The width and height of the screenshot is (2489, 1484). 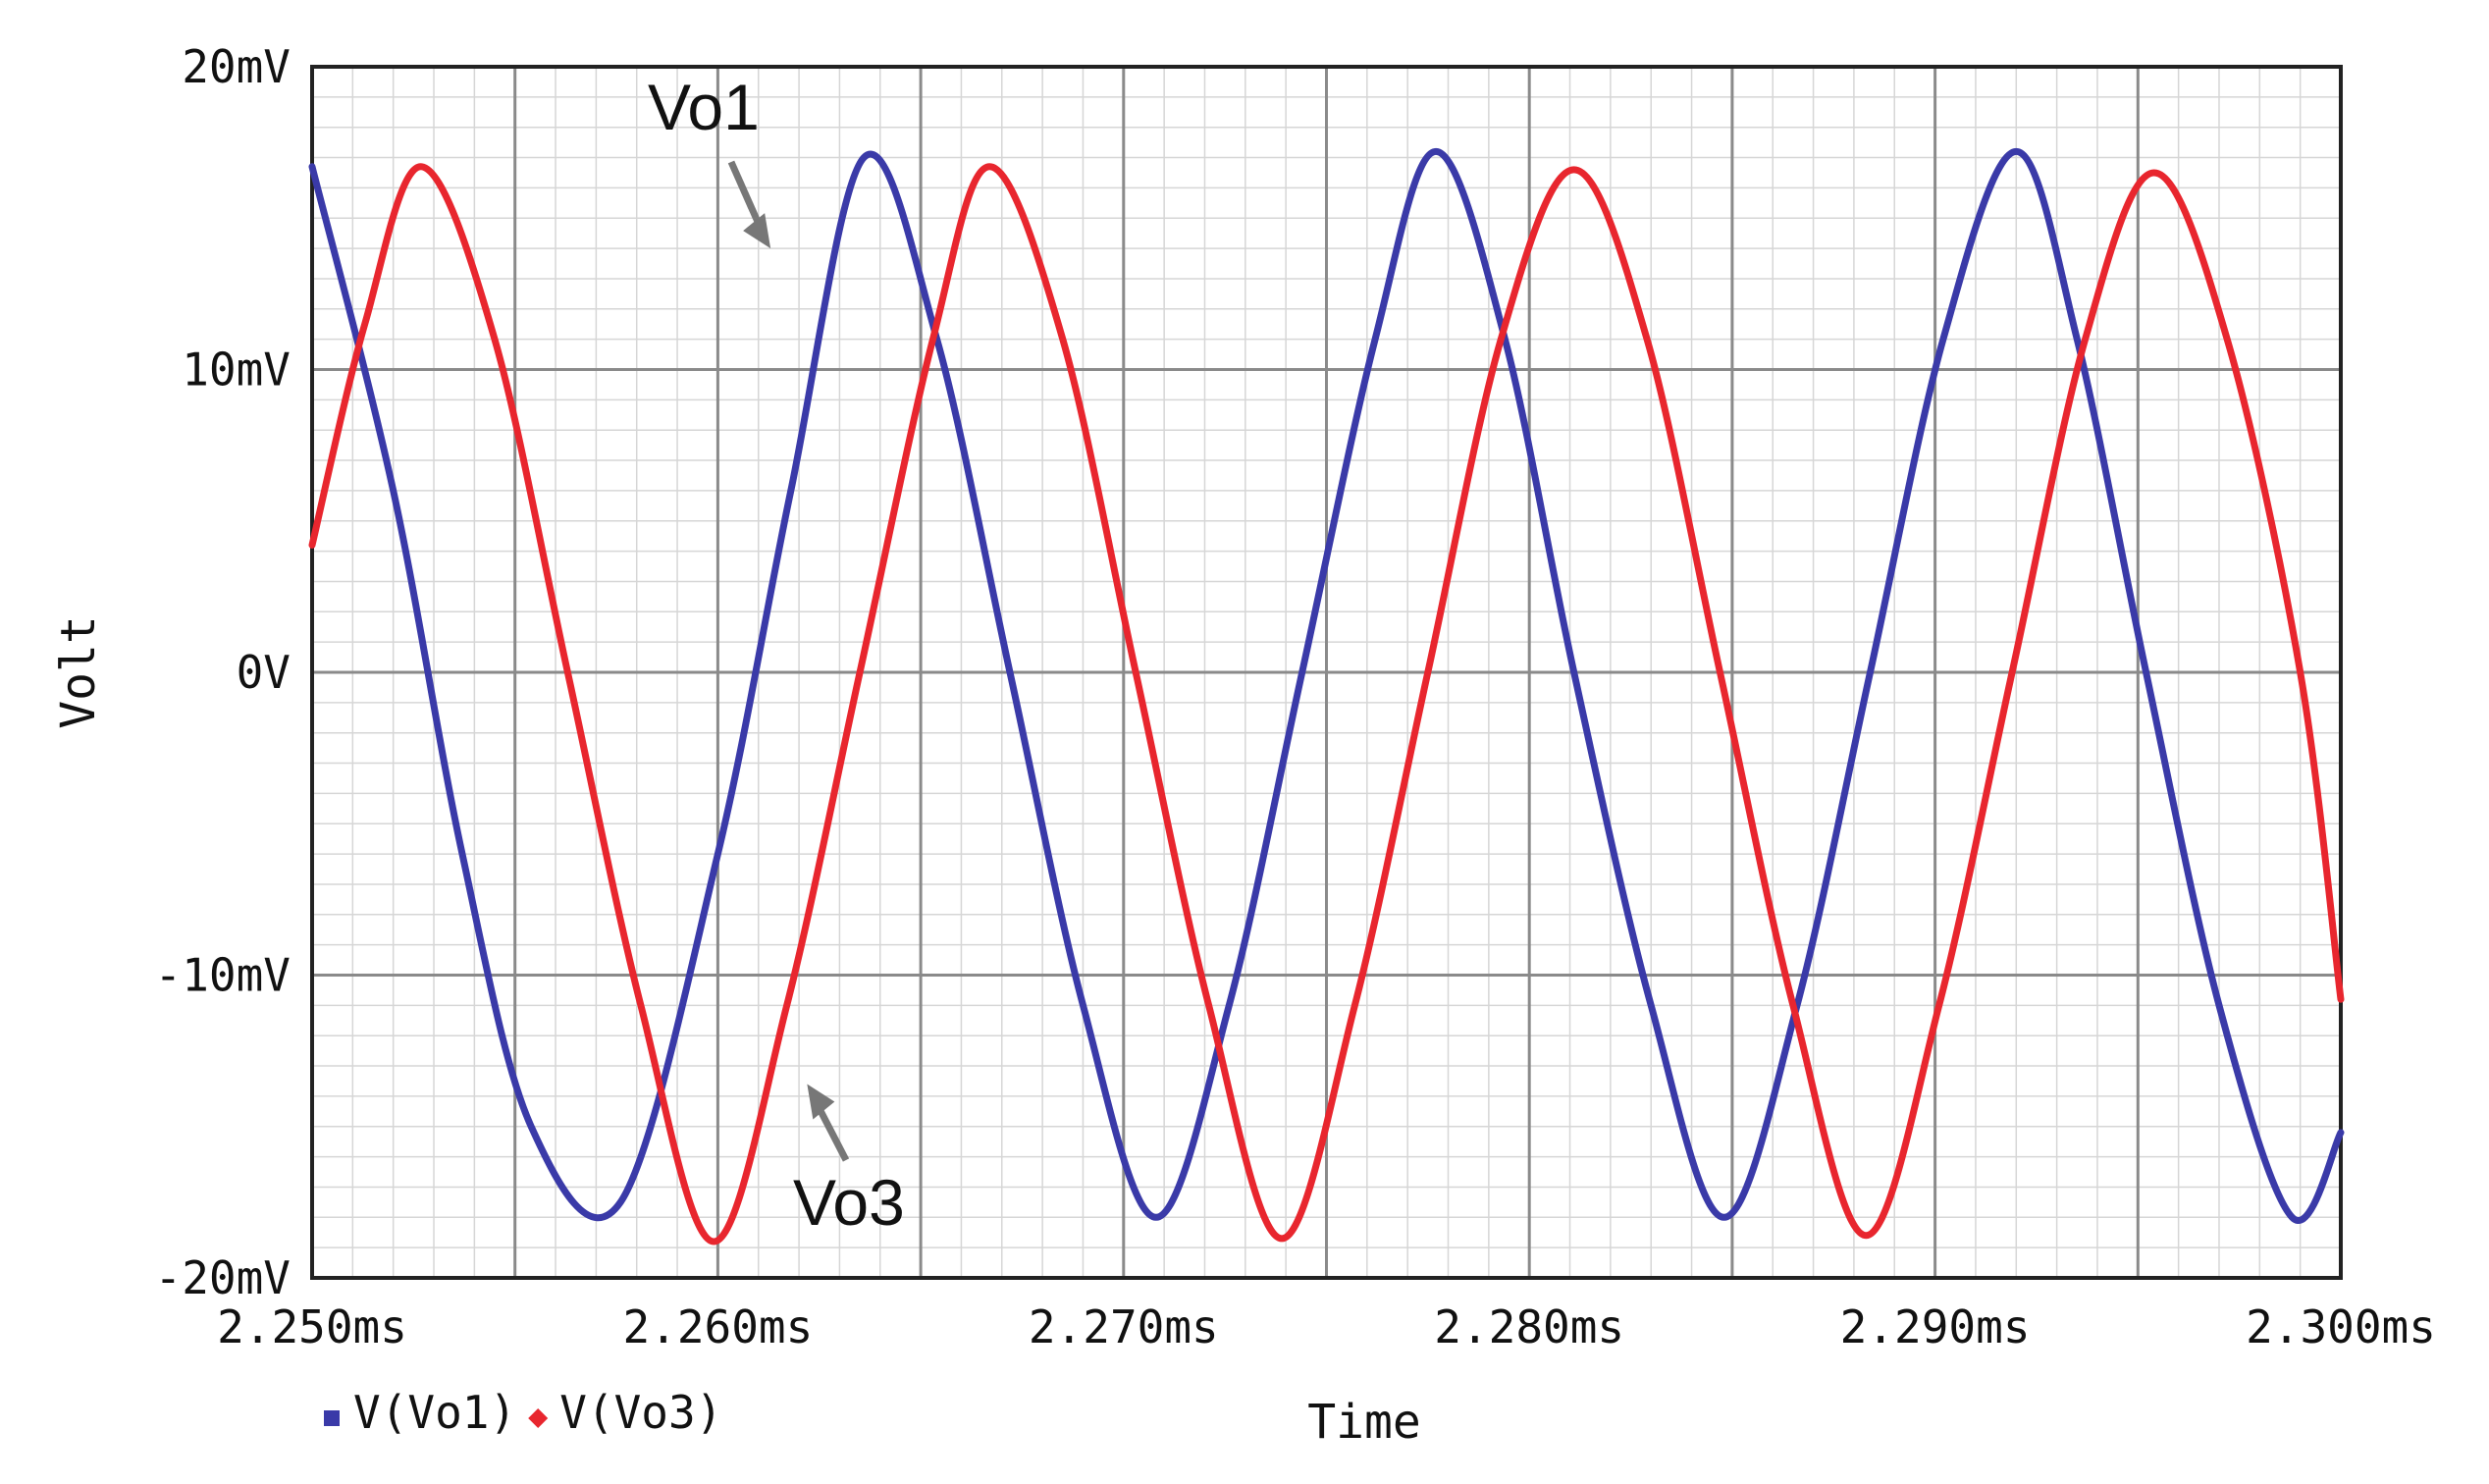 I want to click on annotation-arrow-vo1, so click(x=746, y=195).